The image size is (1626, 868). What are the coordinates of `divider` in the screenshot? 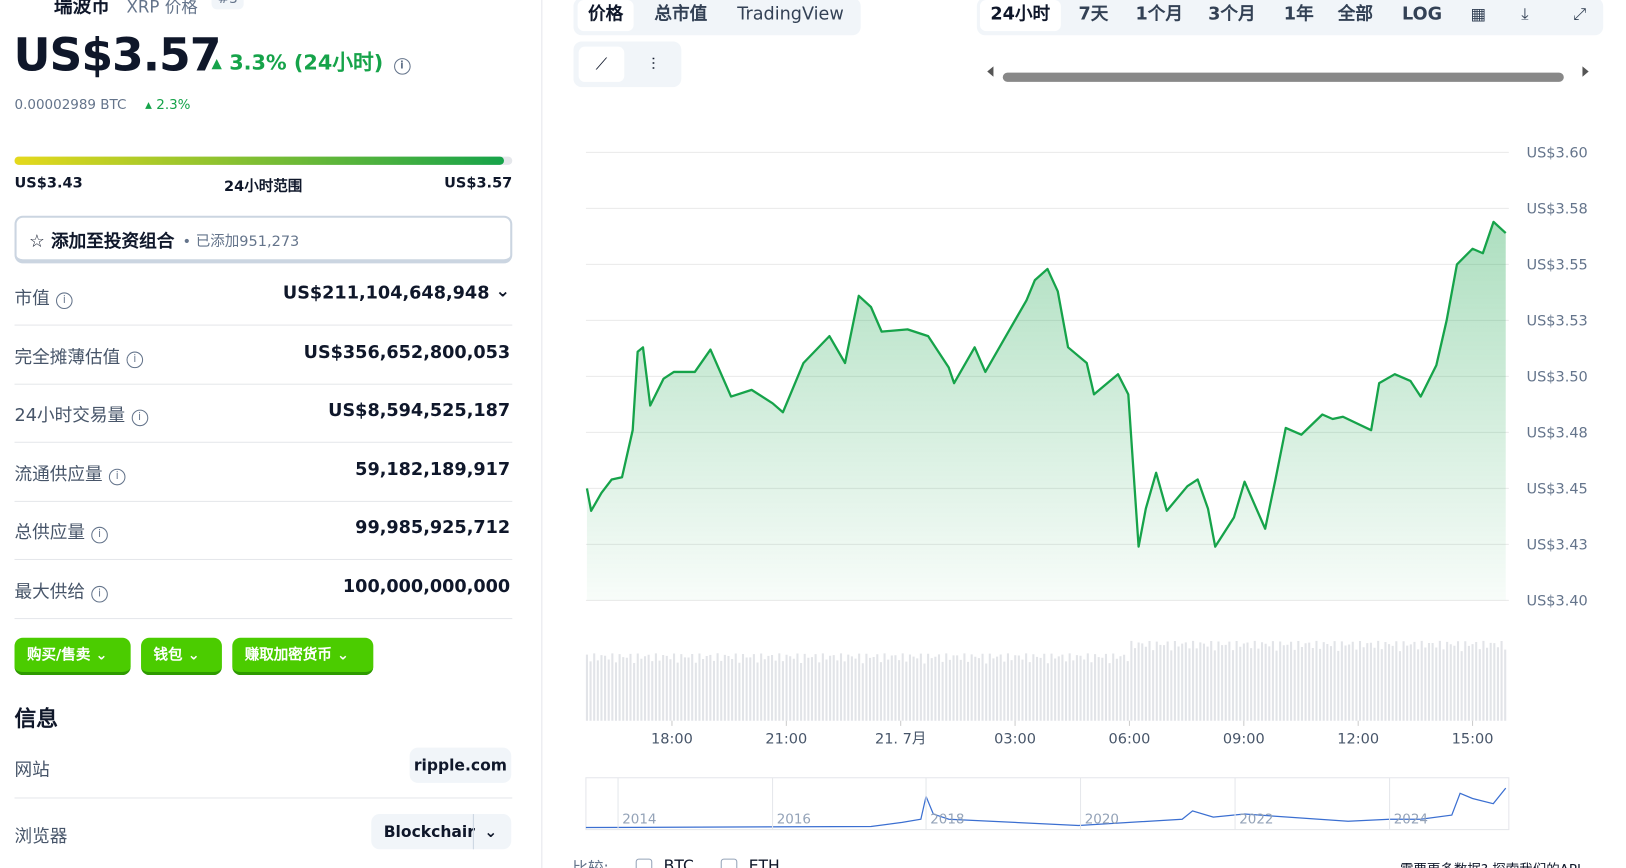 It's located at (263, 798).